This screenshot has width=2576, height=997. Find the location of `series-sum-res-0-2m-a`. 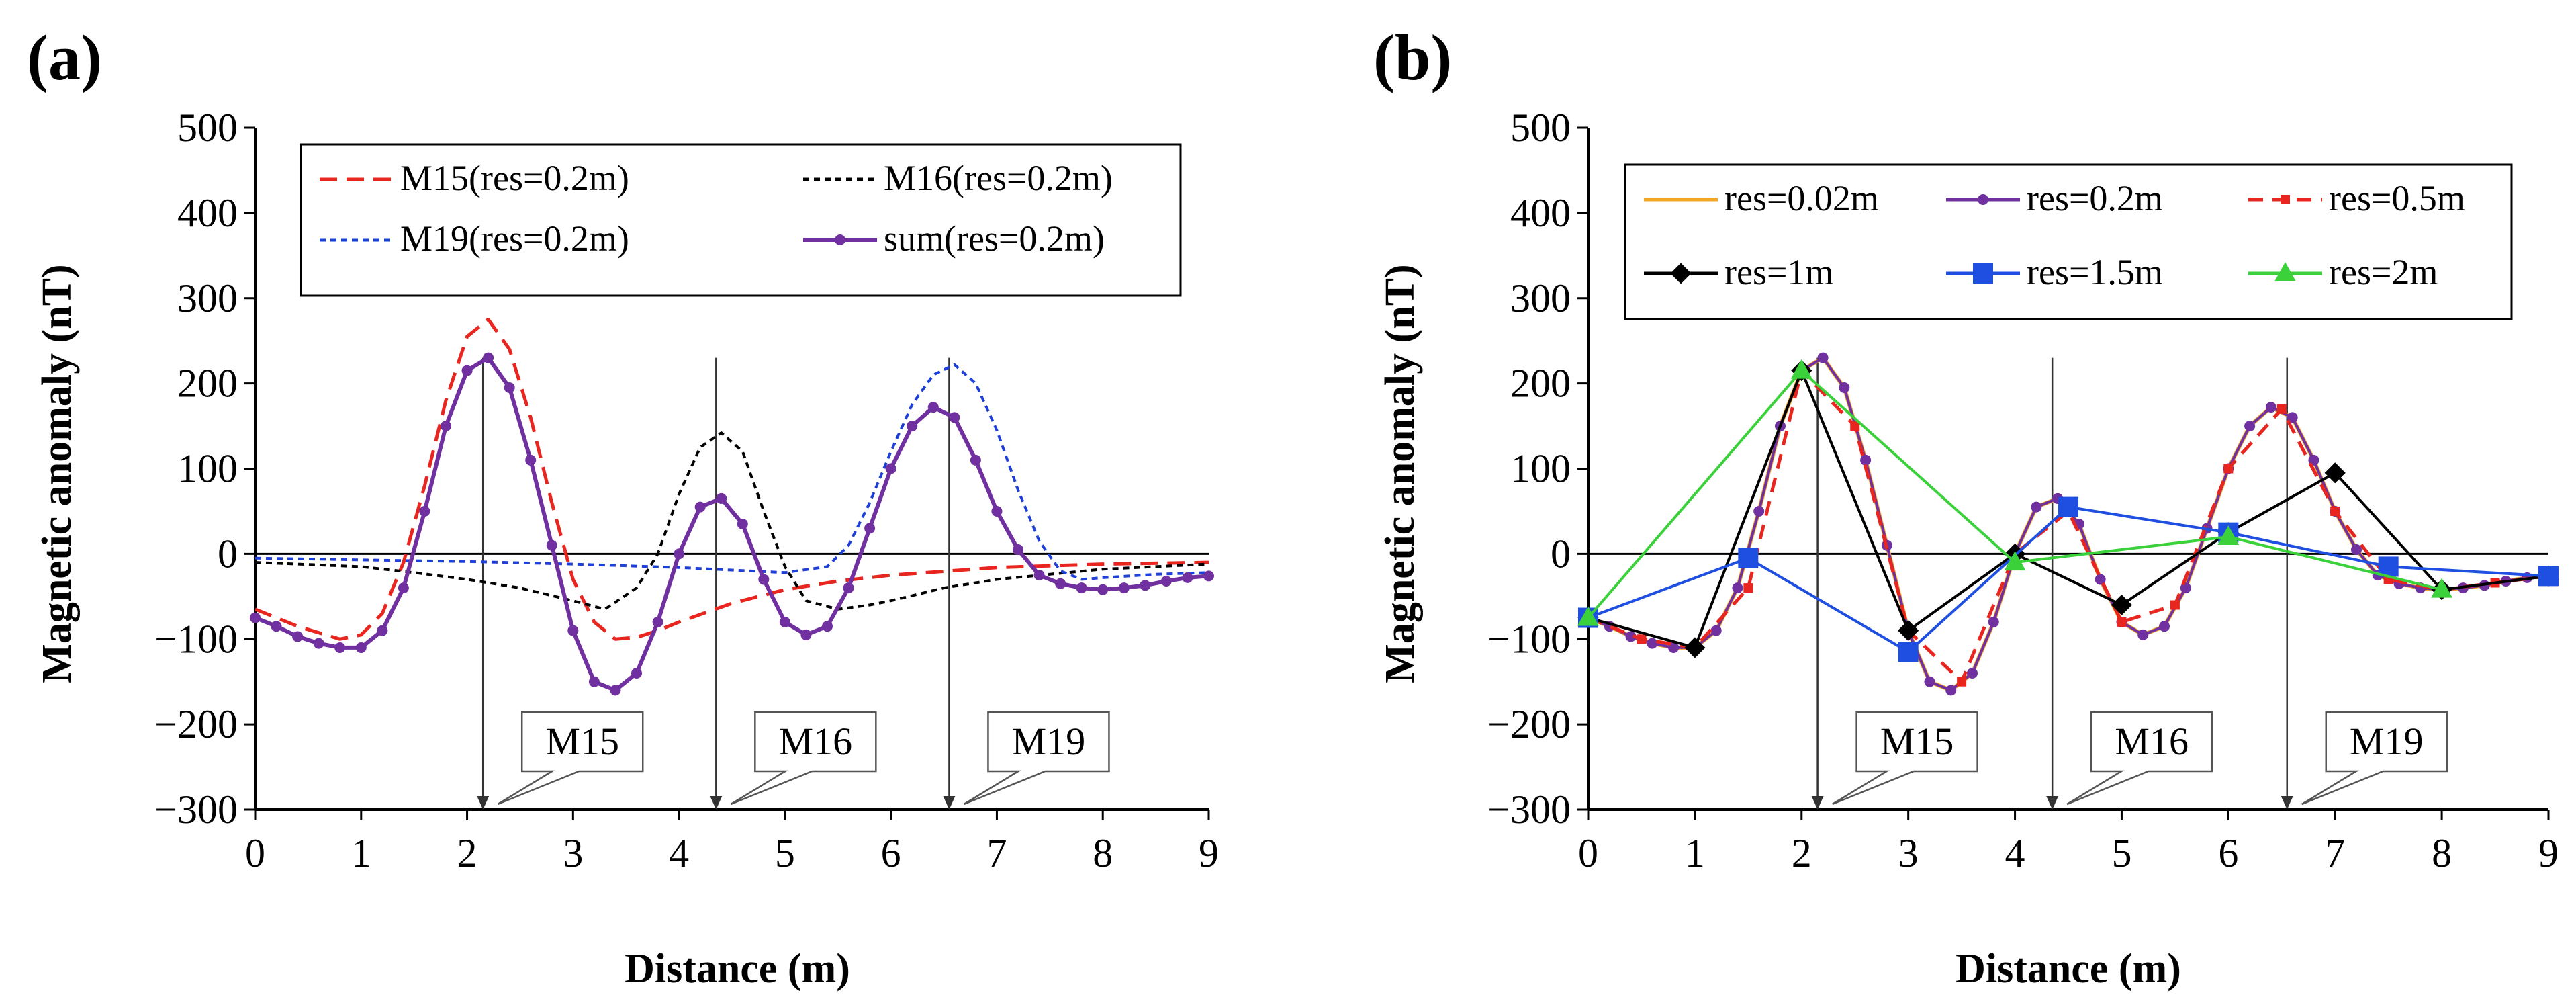

series-sum-res-0-2m-a is located at coordinates (732, 524).